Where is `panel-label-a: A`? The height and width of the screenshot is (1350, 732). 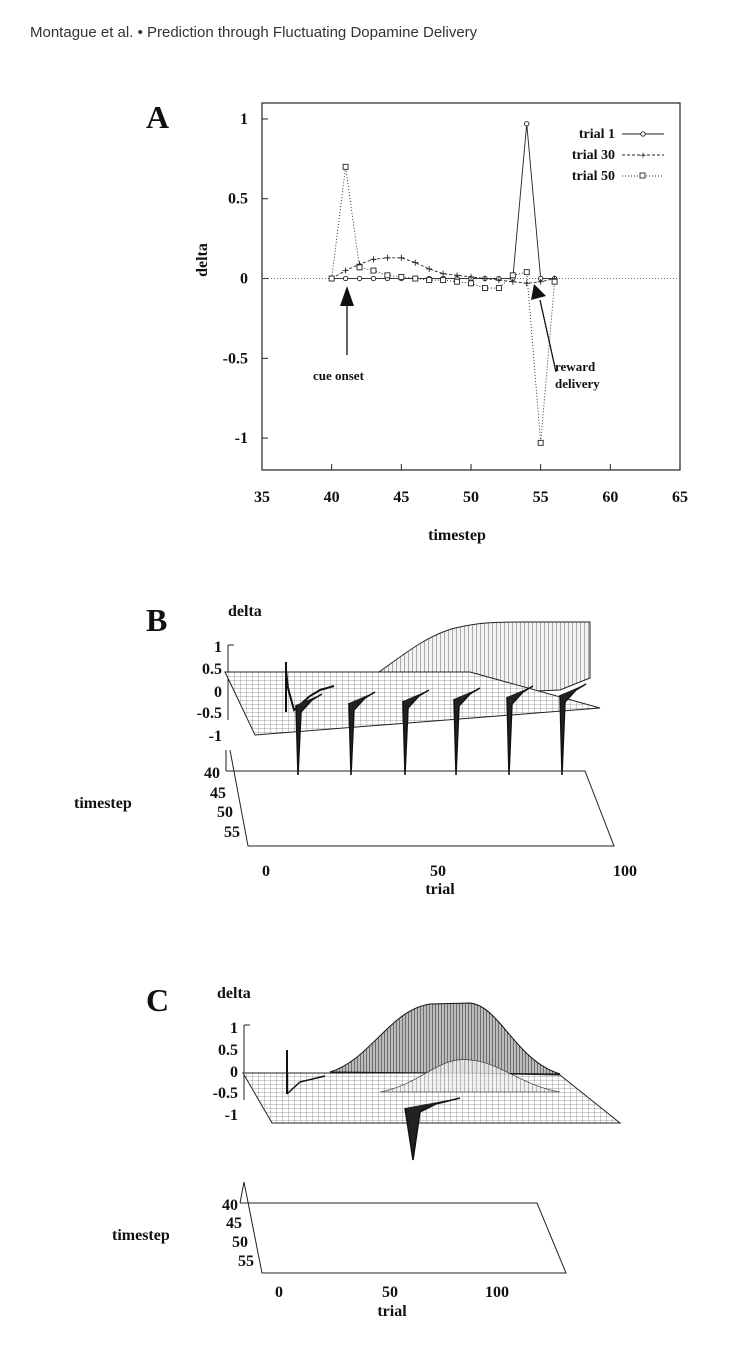 panel-label-a: A is located at coordinates (157, 117).